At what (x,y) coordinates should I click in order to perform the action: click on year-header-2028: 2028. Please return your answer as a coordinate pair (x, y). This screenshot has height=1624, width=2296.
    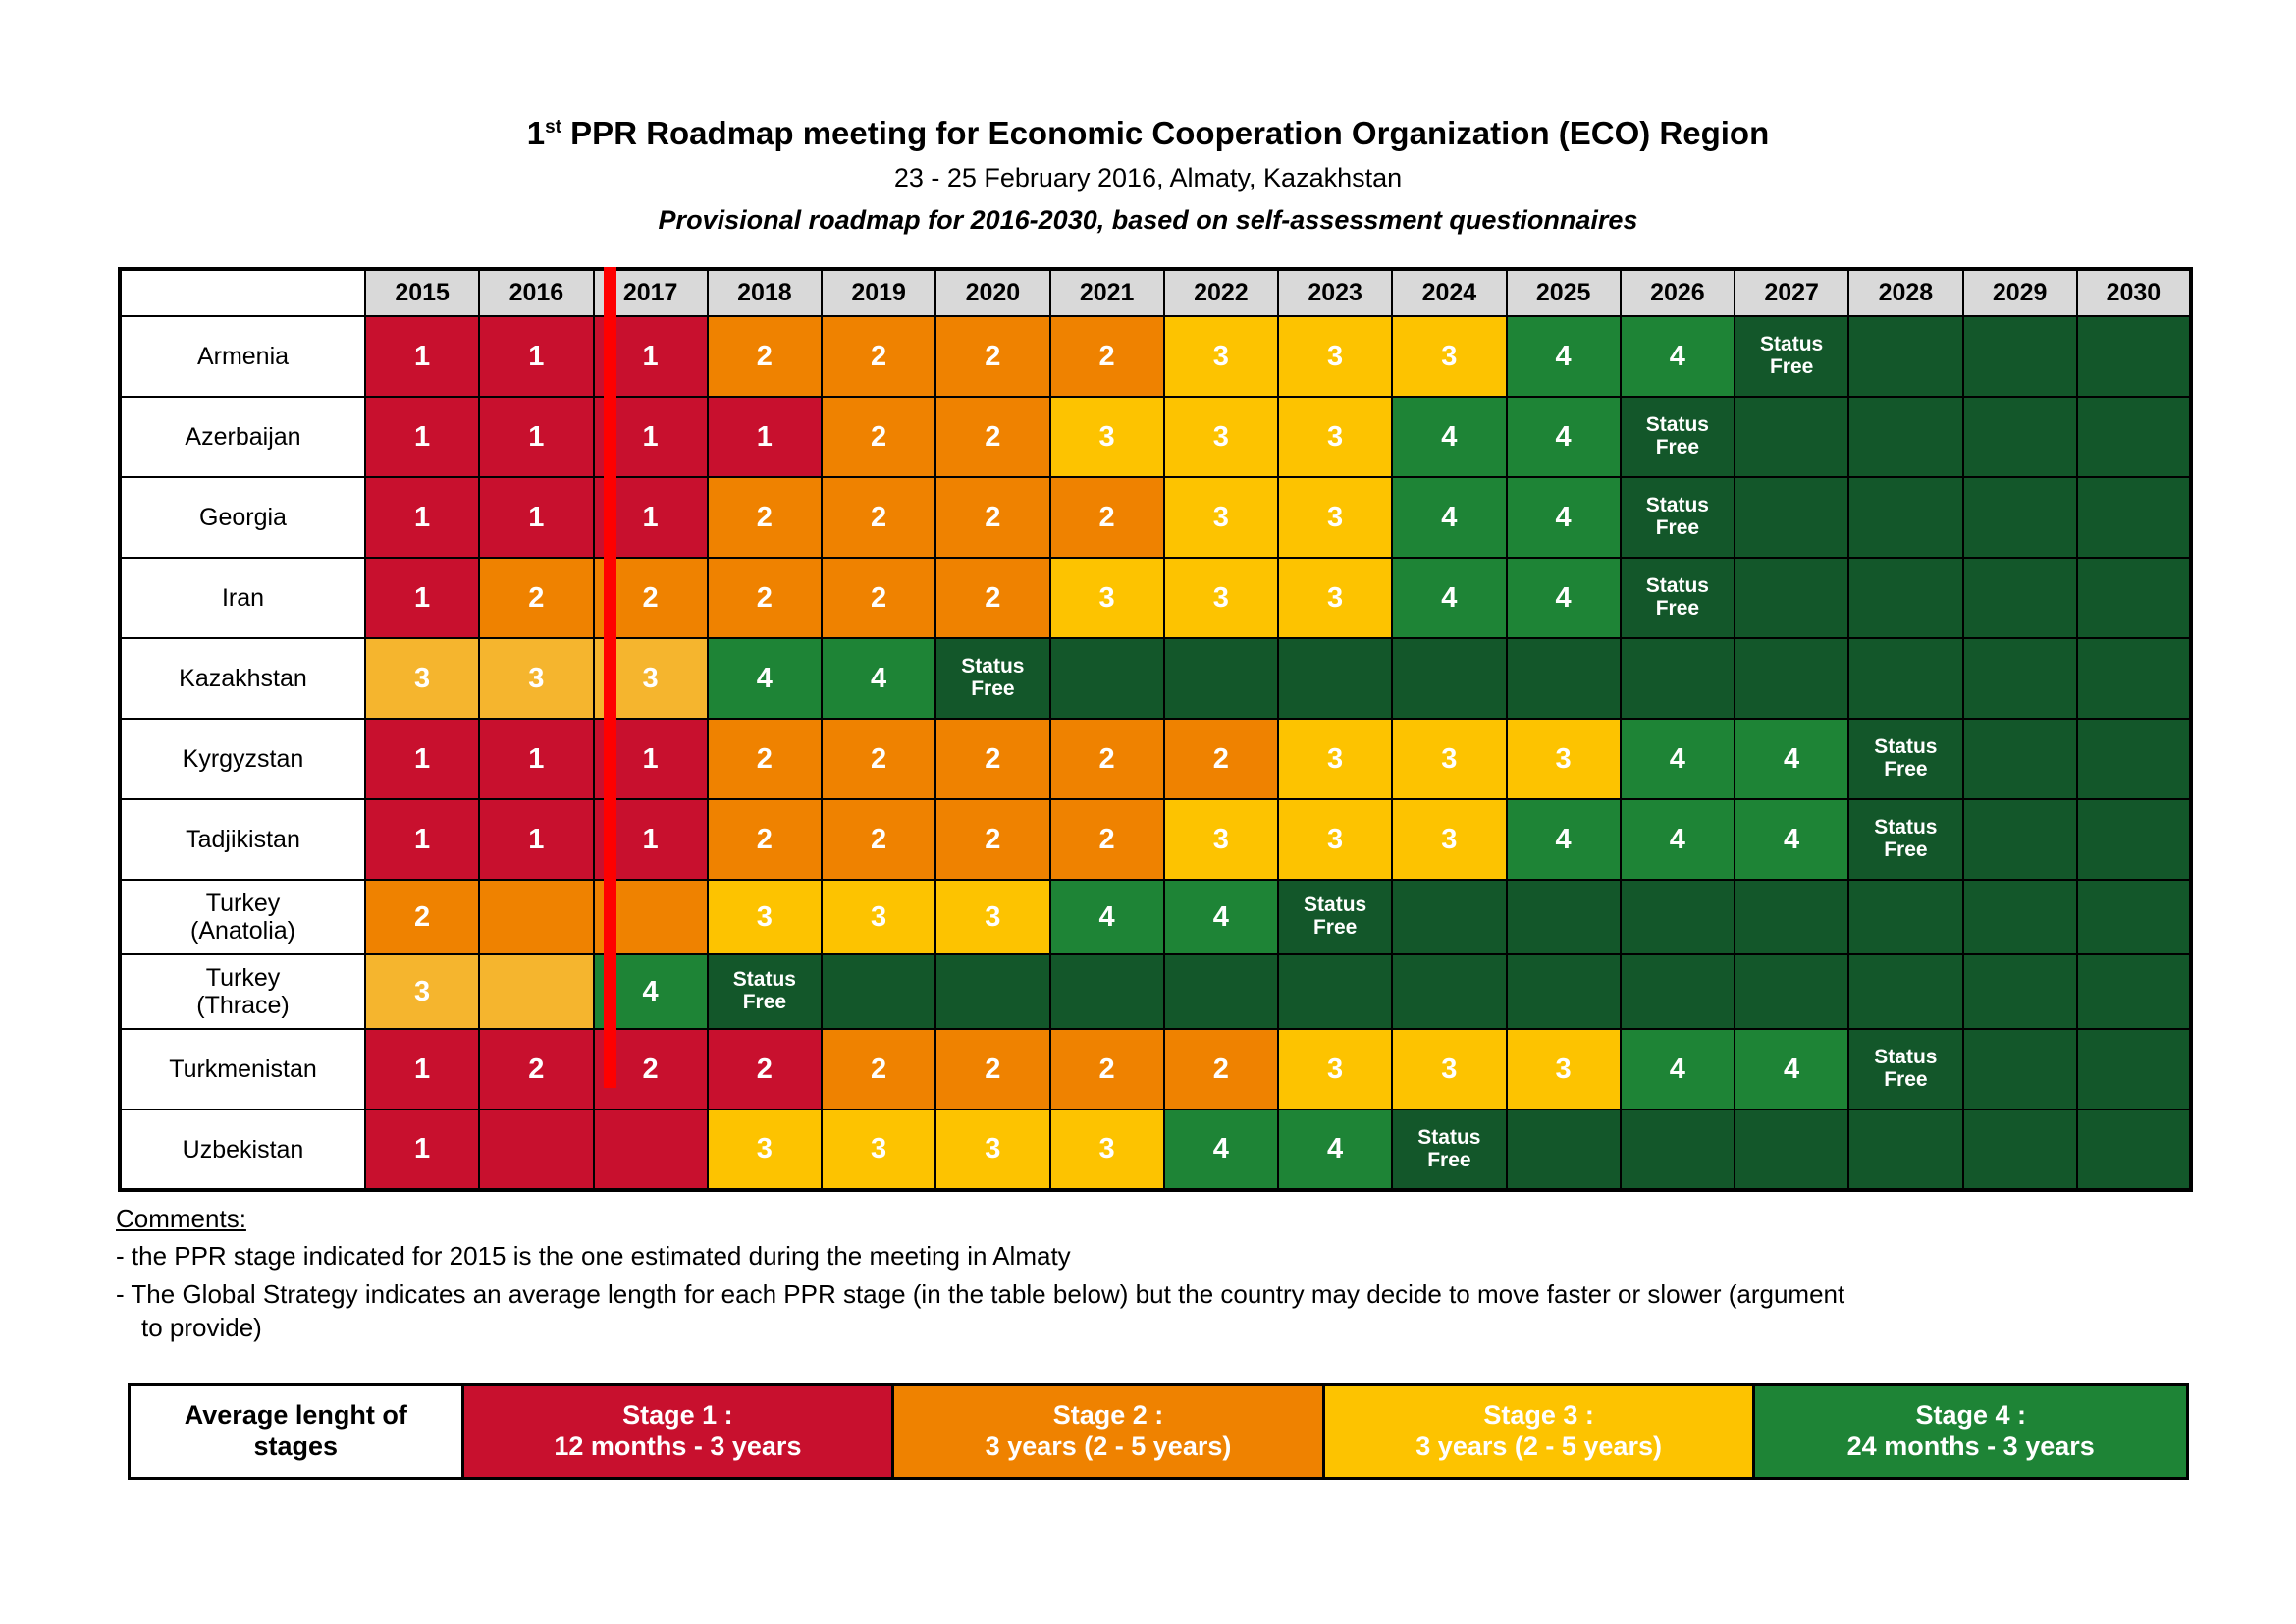
    Looking at the image, I should click on (1905, 292).